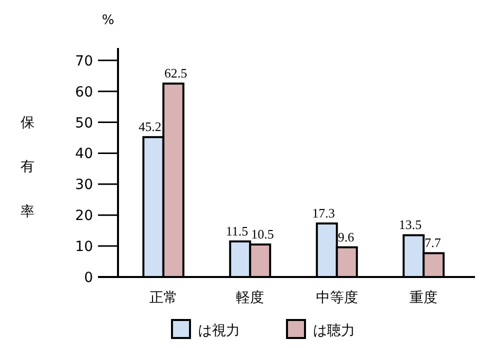  I want to click on x-tick-label: 正常, so click(163, 298).